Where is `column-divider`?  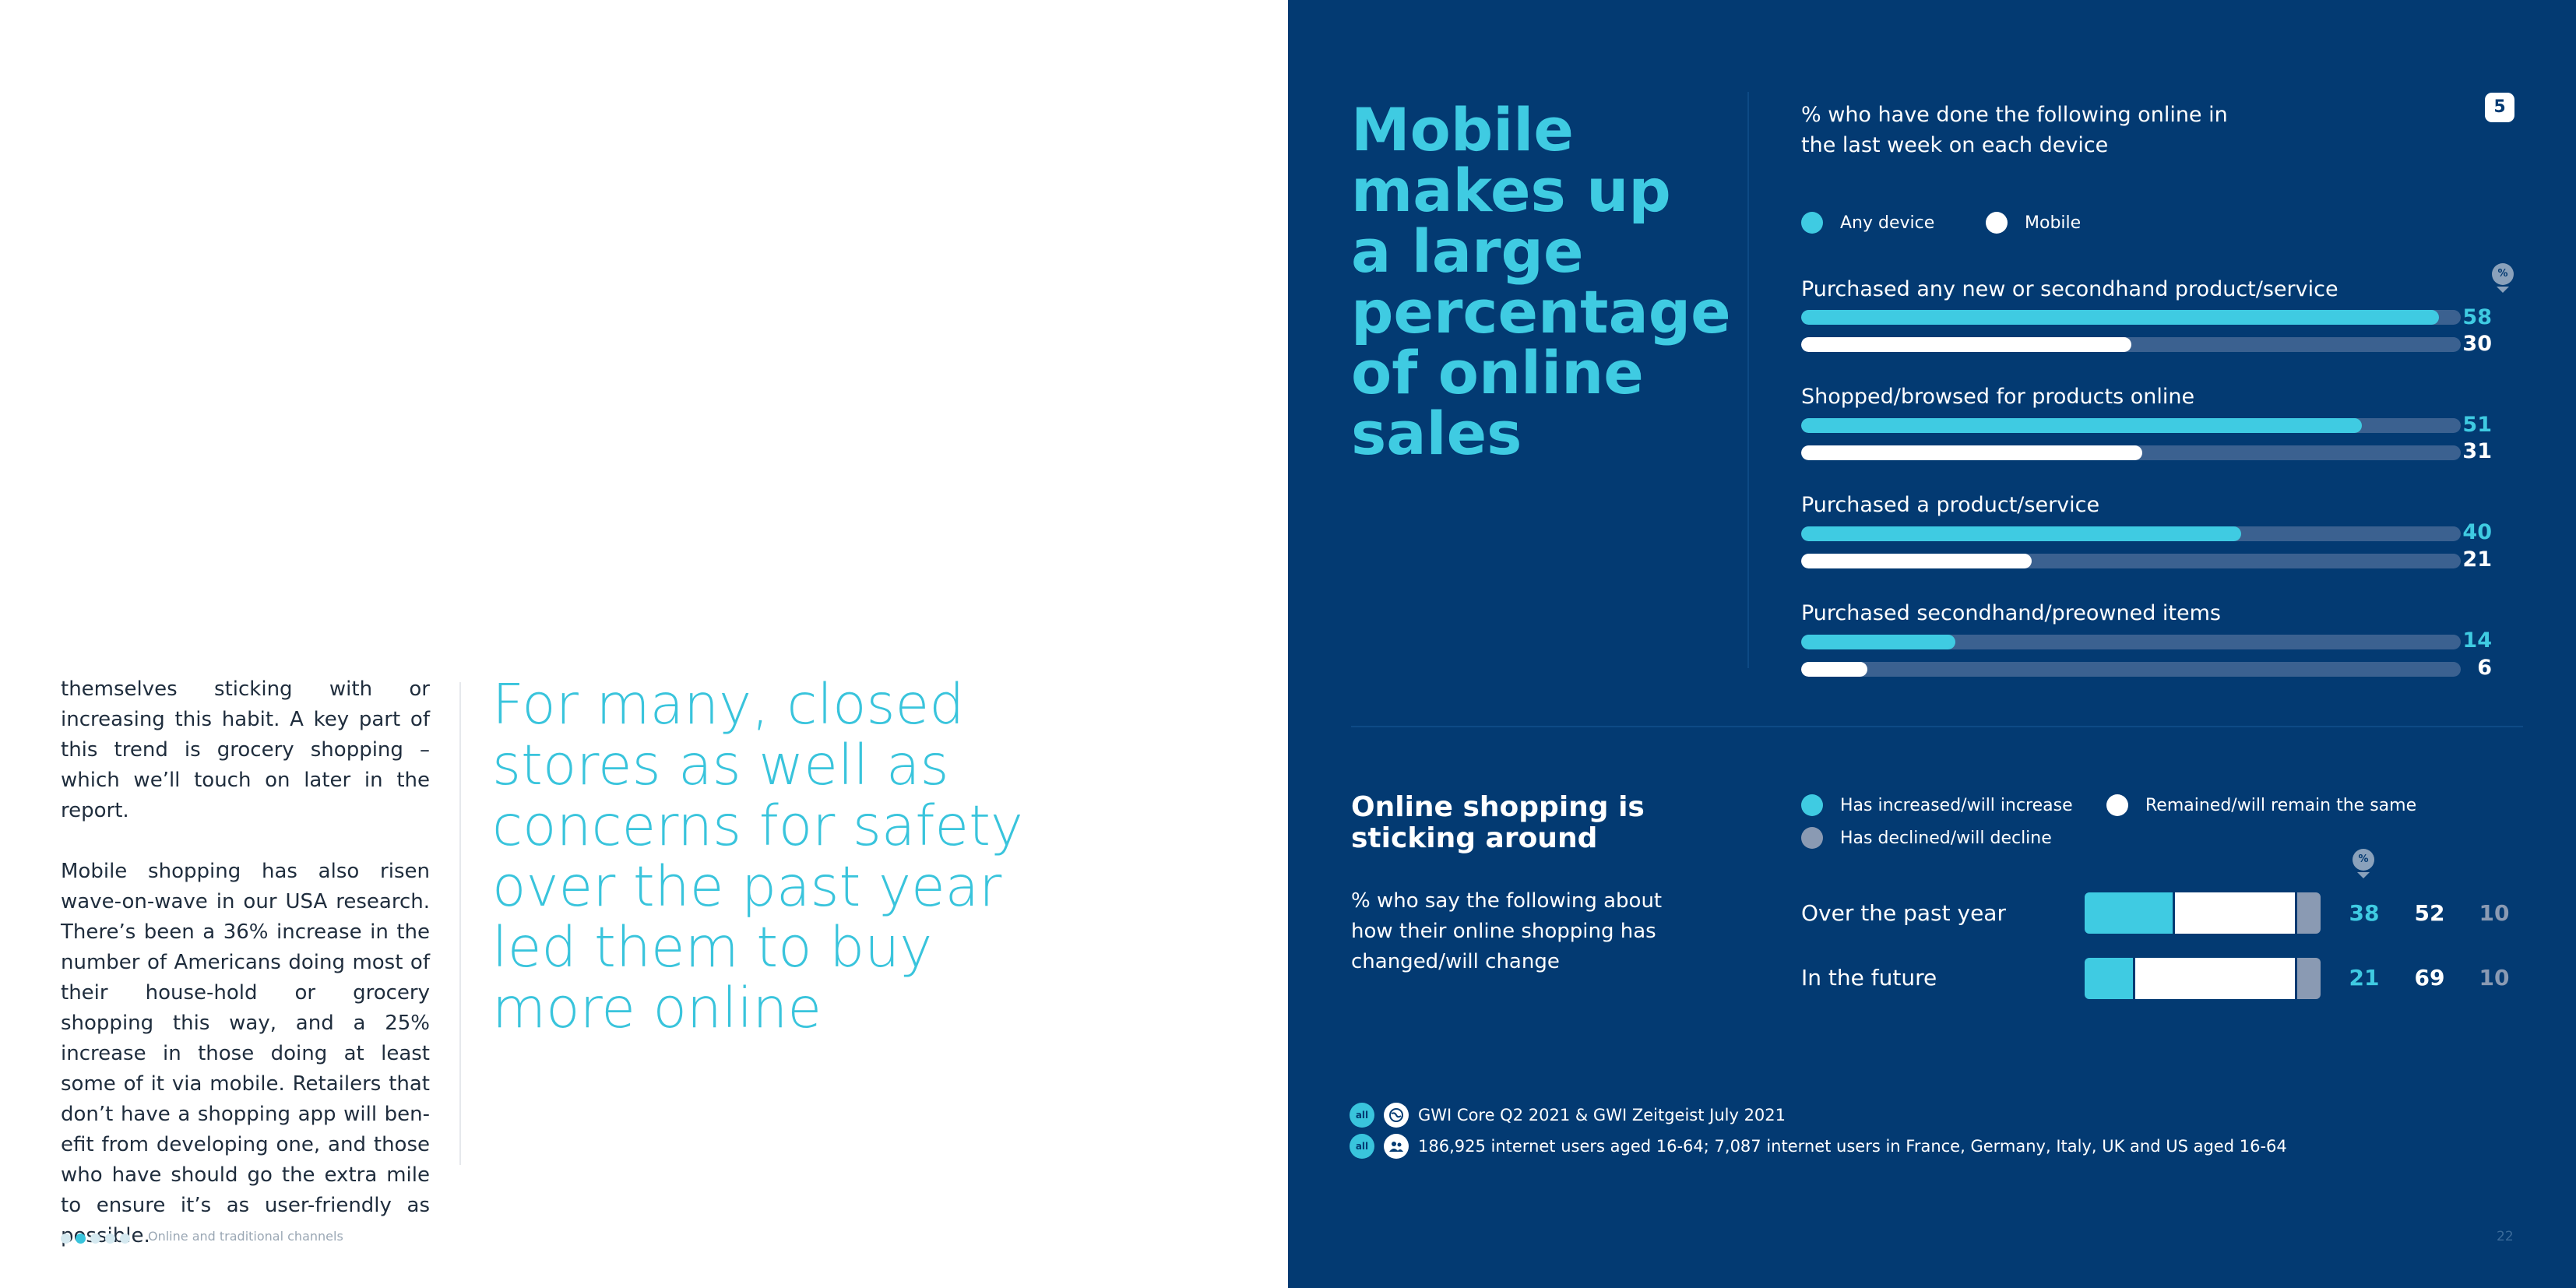 column-divider is located at coordinates (460, 923).